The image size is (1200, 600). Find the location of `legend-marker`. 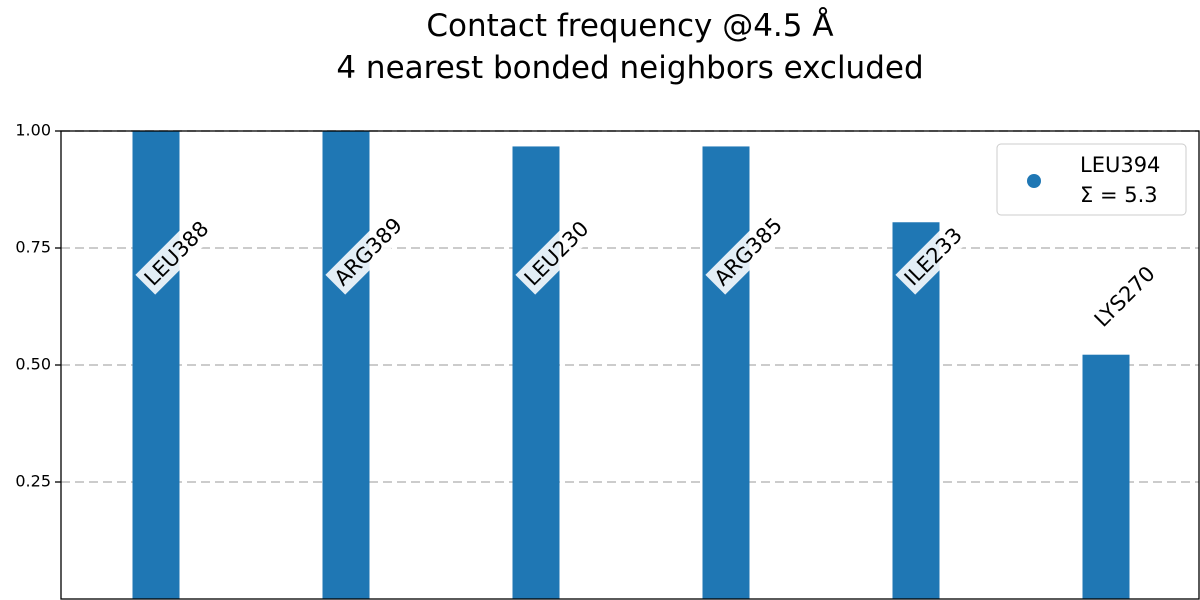

legend-marker is located at coordinates (1034, 181).